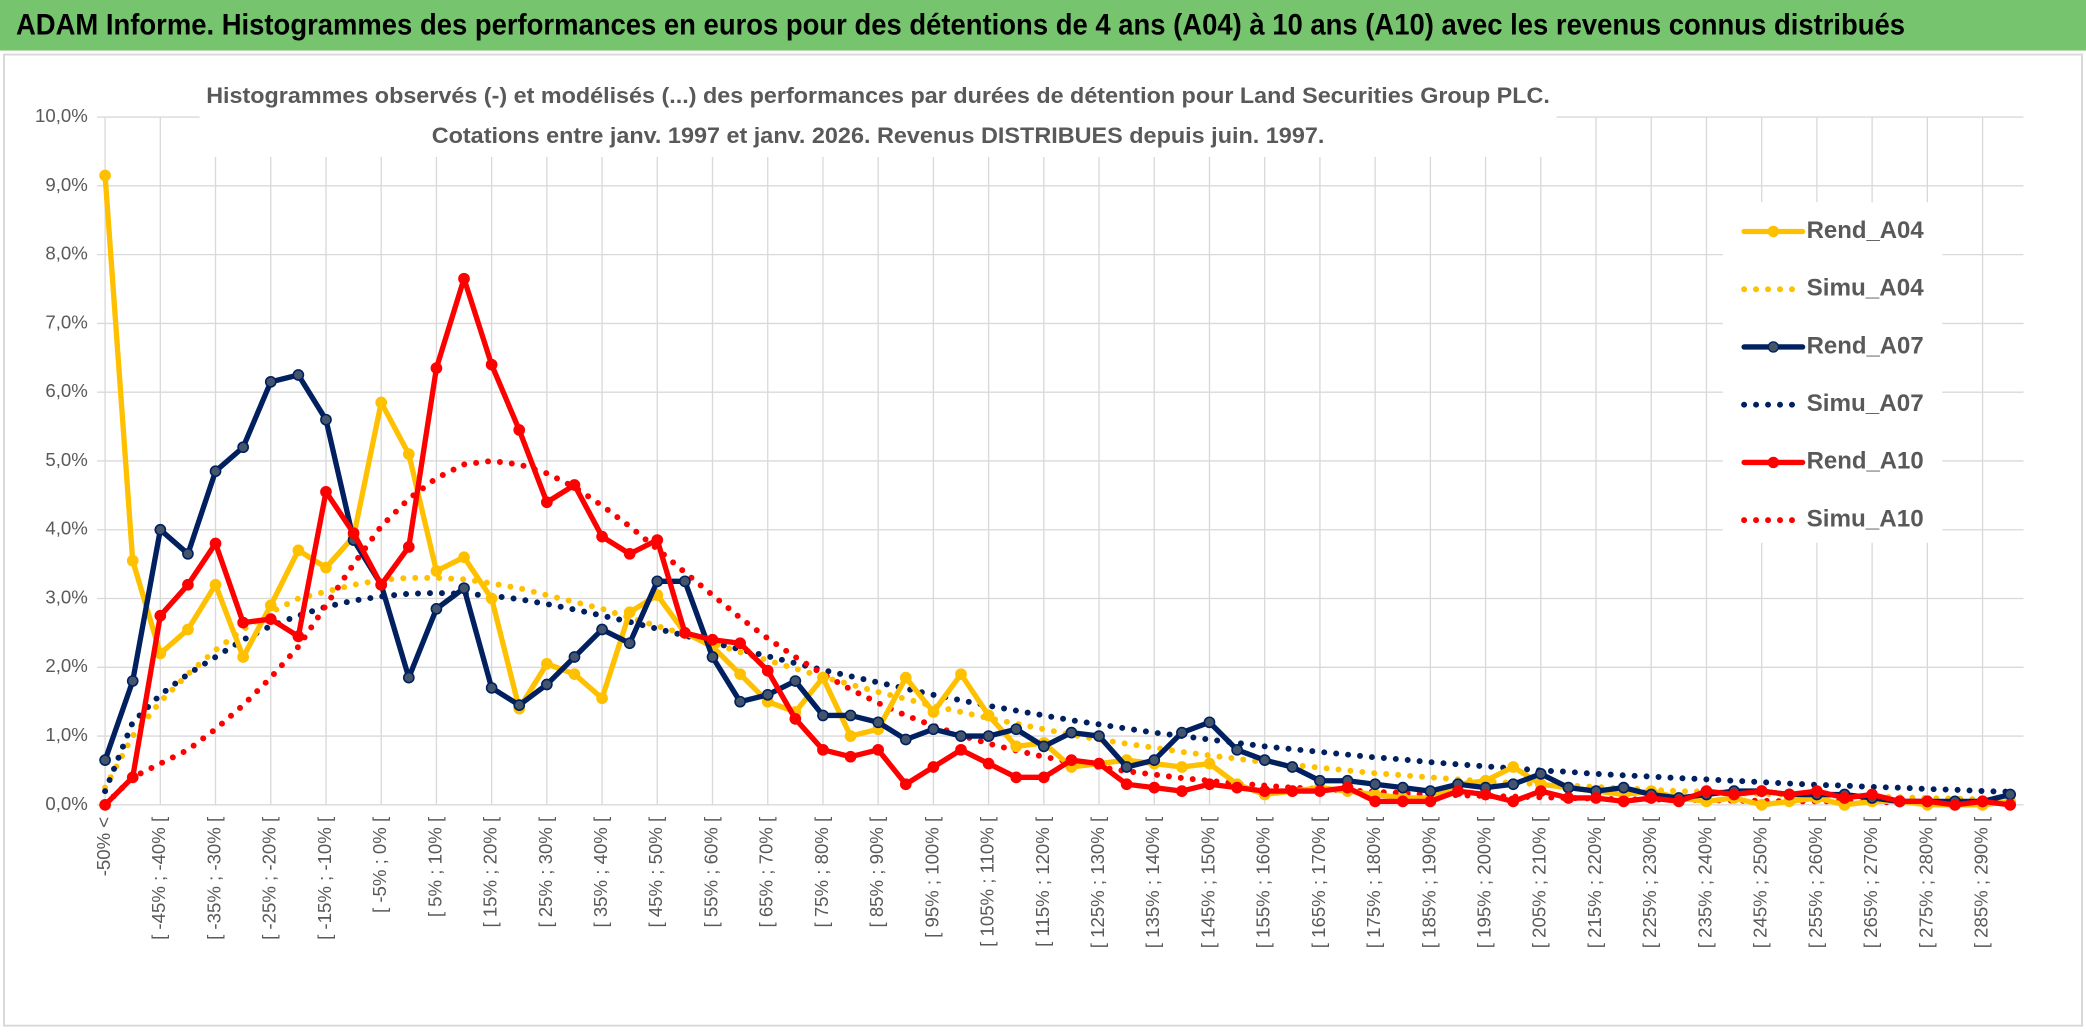 This screenshot has width=2086, height=1036. Describe the element at coordinates (1484, 882) in the screenshot. I see `x-tick-label: [ 195% ; 200% [` at that location.